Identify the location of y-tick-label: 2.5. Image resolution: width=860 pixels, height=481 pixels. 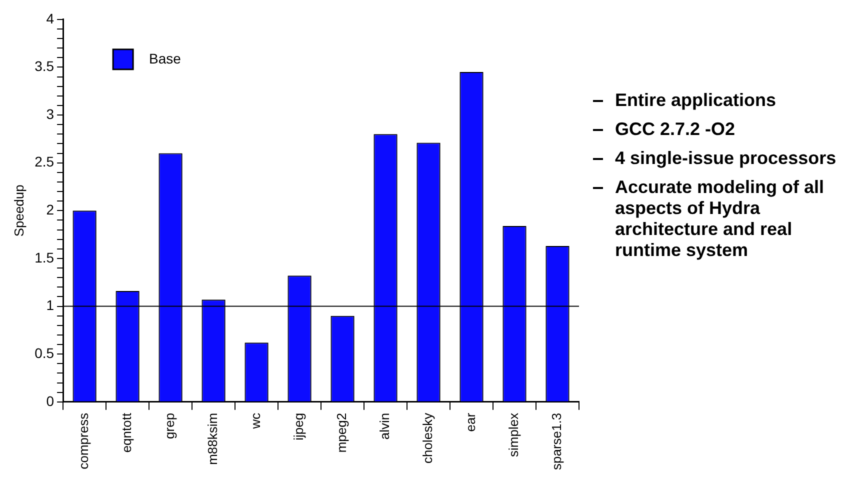
(44, 162).